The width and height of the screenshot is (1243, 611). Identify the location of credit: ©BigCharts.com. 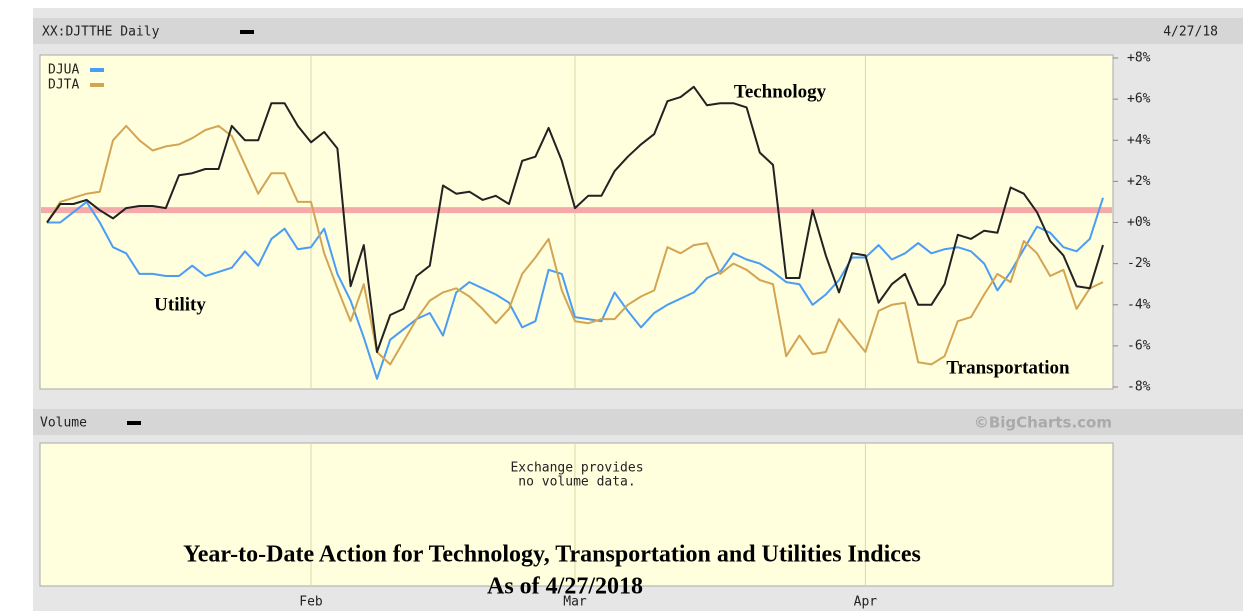
(1043, 423).